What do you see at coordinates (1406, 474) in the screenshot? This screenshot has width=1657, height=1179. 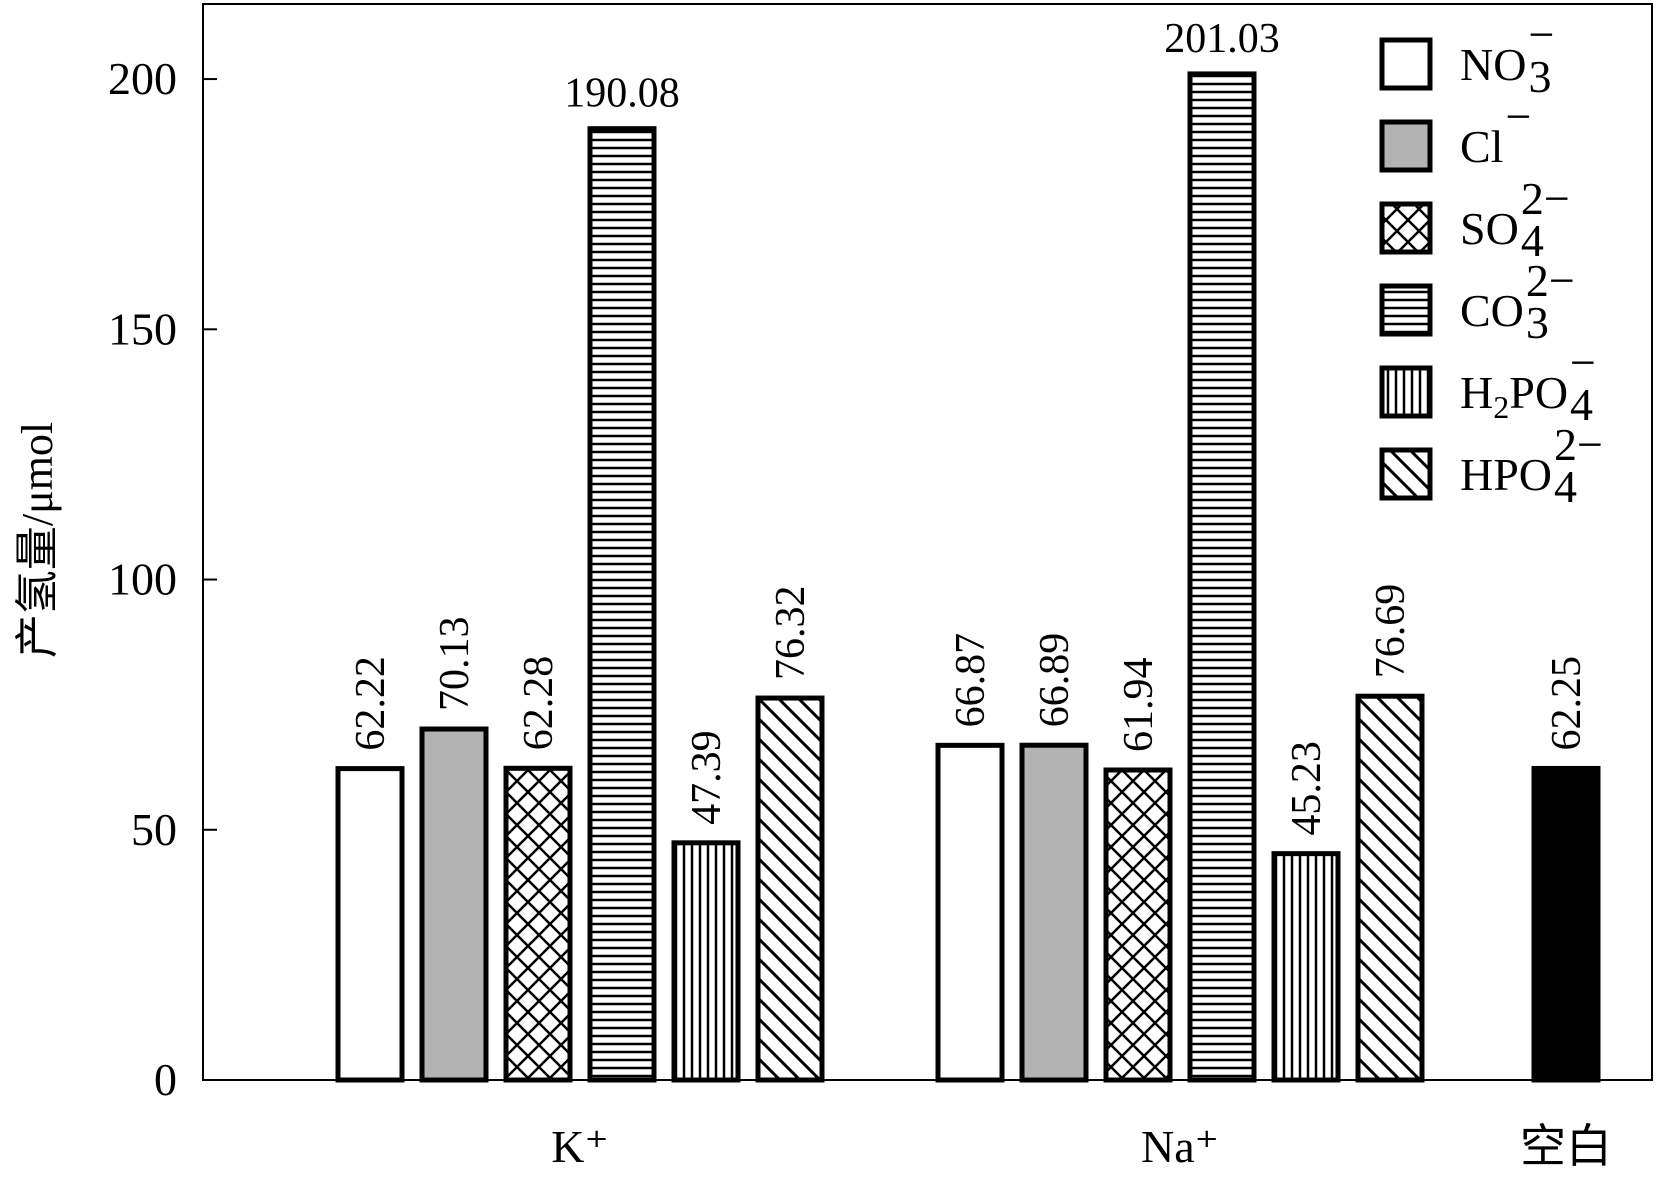 I see `legend-swatch-hydrogen_phosphate` at bounding box center [1406, 474].